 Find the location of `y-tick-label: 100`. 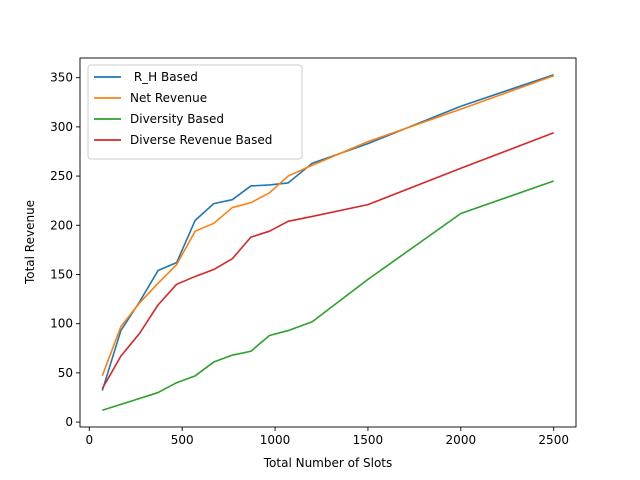

y-tick-label: 100 is located at coordinates (61, 324).